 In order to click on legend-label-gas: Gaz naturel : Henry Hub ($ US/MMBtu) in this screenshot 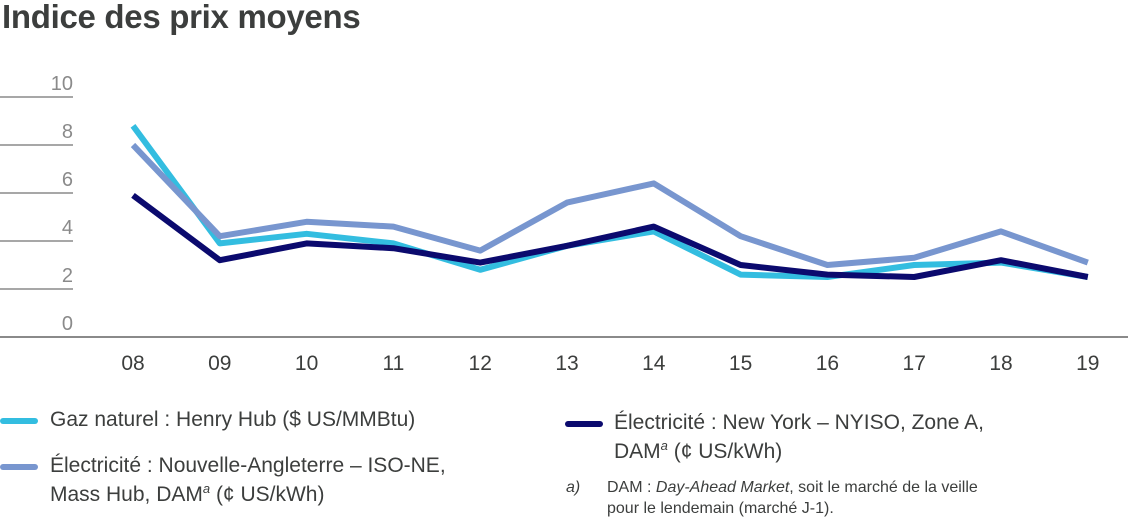, I will do `click(233, 419)`.